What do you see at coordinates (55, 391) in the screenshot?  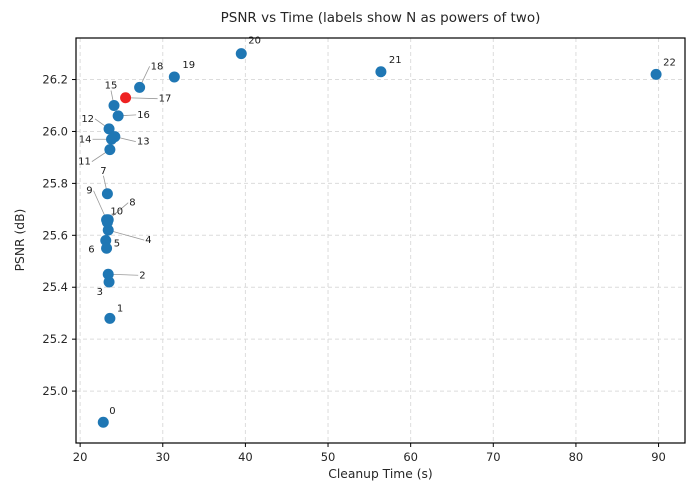 I see `y-tick-label: 25.0` at bounding box center [55, 391].